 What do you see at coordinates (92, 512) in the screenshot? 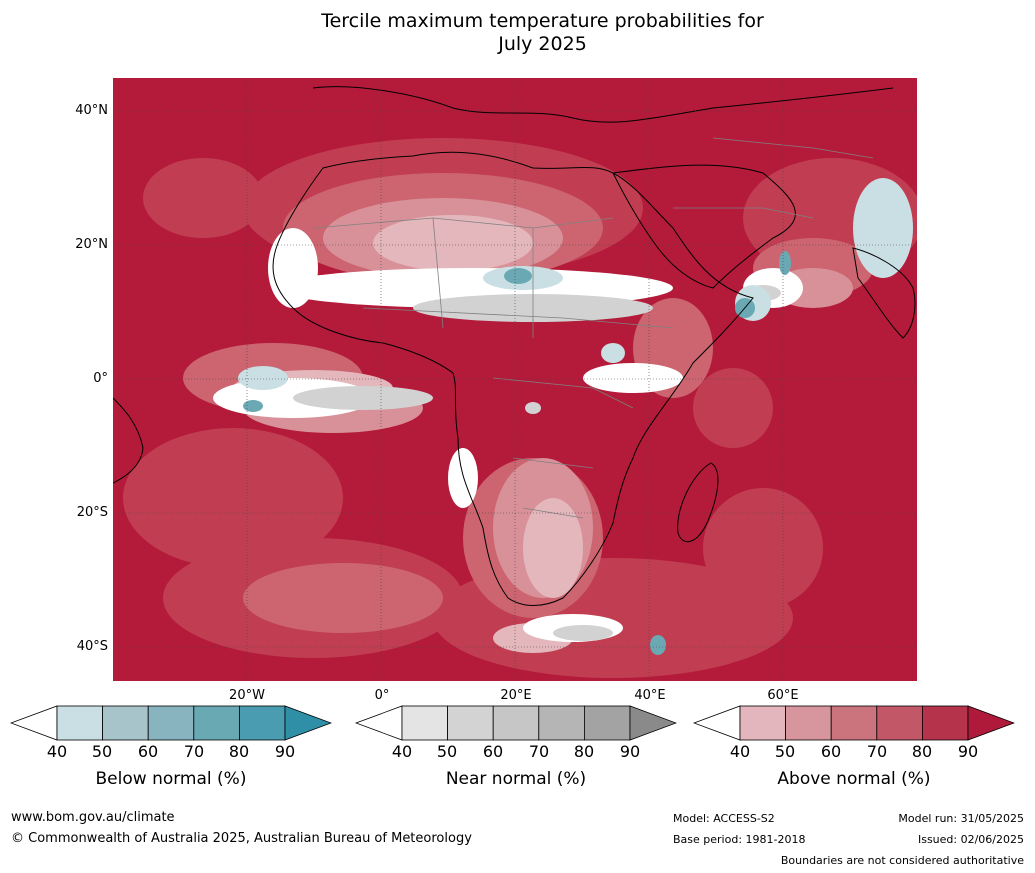
I see `lat-label-20s: 20°S` at bounding box center [92, 512].